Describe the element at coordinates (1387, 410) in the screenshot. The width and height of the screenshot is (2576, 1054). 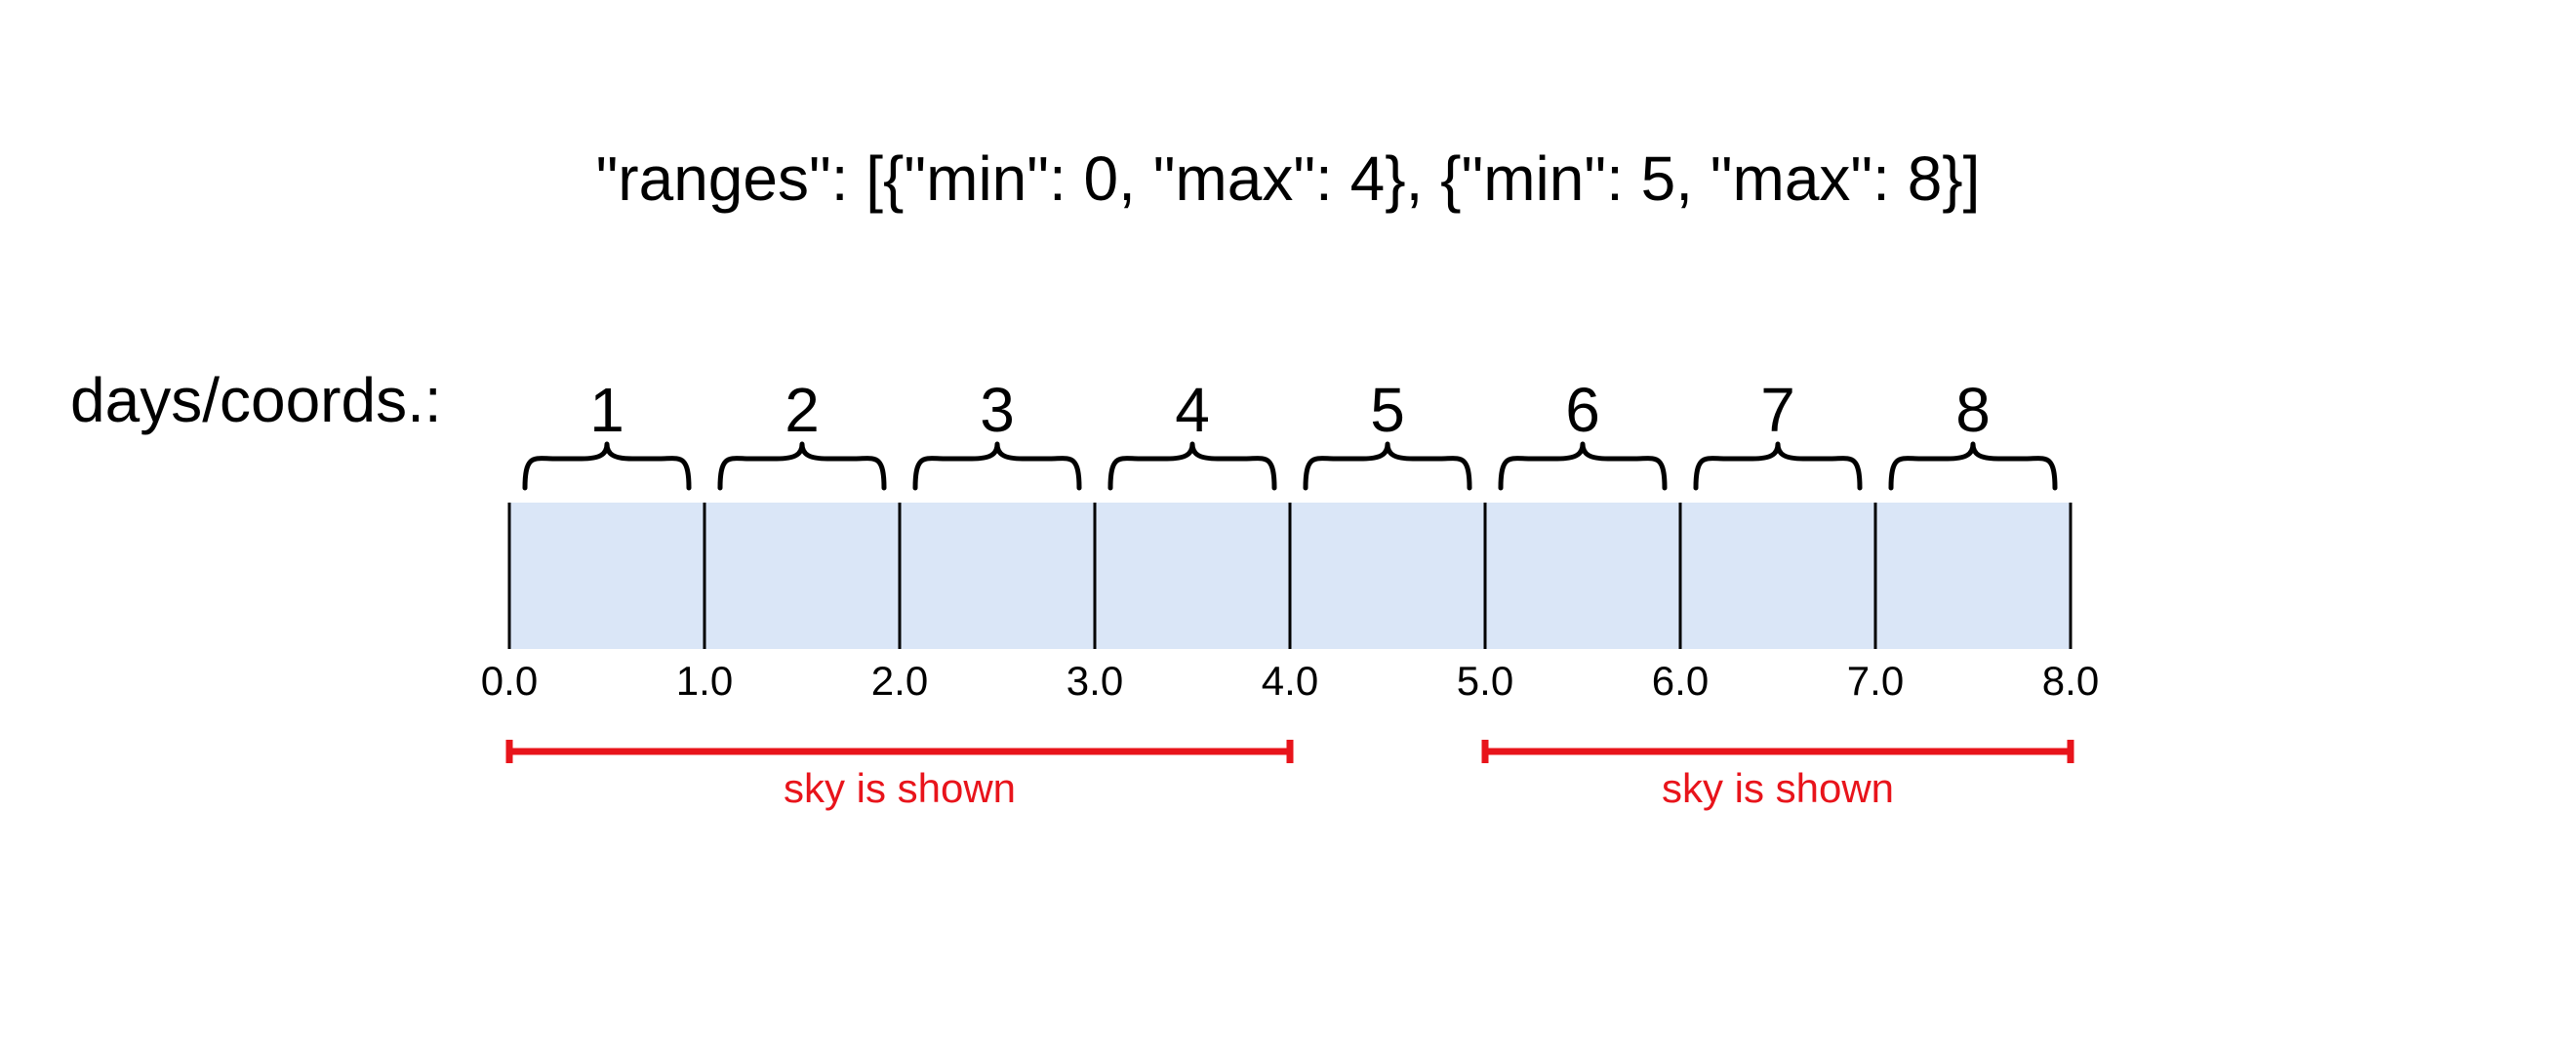
I see `day-number: 5` at that location.